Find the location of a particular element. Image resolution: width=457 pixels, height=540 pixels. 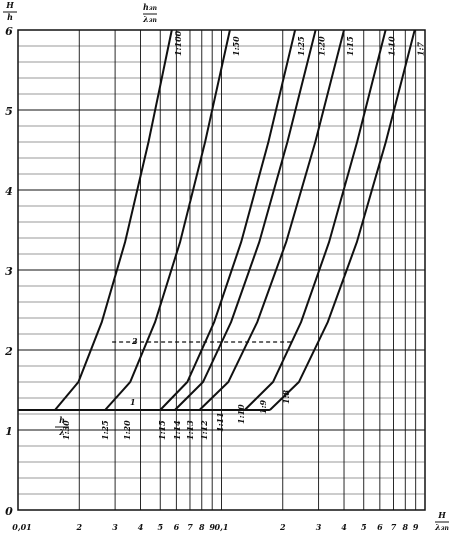

curve-label: 1:15 is located at coordinates (350, 46).